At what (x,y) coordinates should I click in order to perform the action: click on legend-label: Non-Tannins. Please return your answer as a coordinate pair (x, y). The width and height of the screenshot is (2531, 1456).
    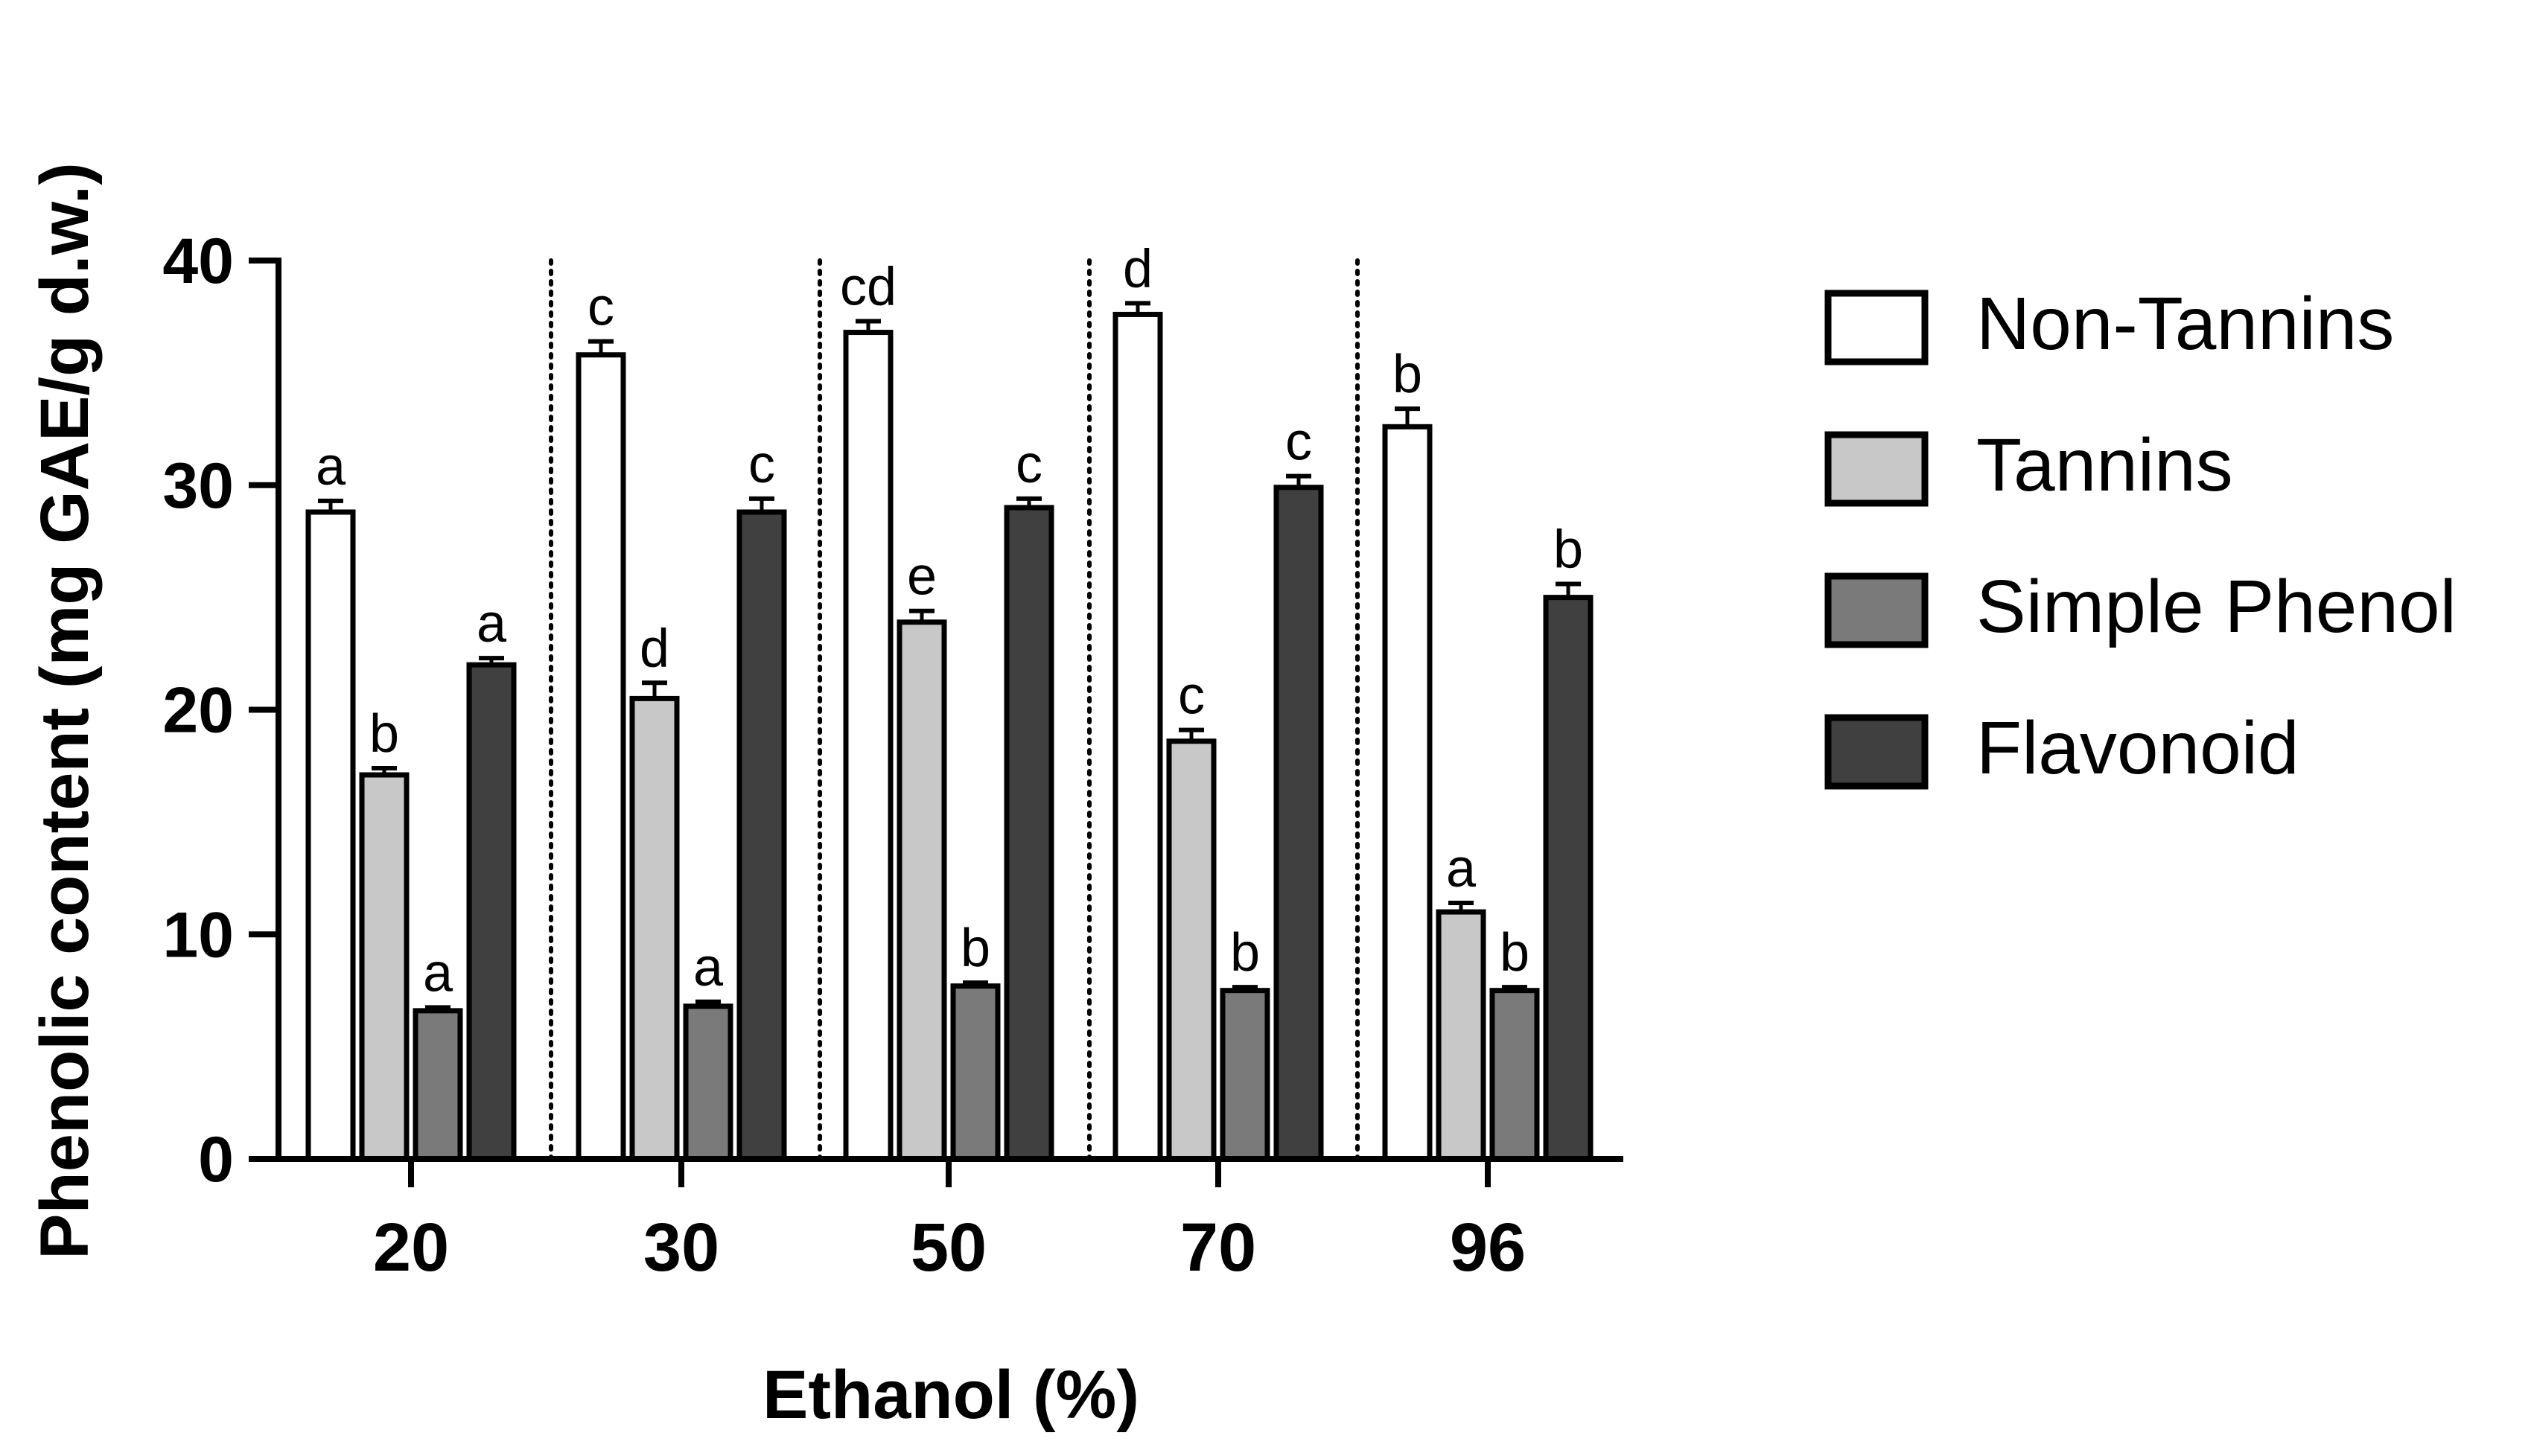
    Looking at the image, I should click on (2185, 323).